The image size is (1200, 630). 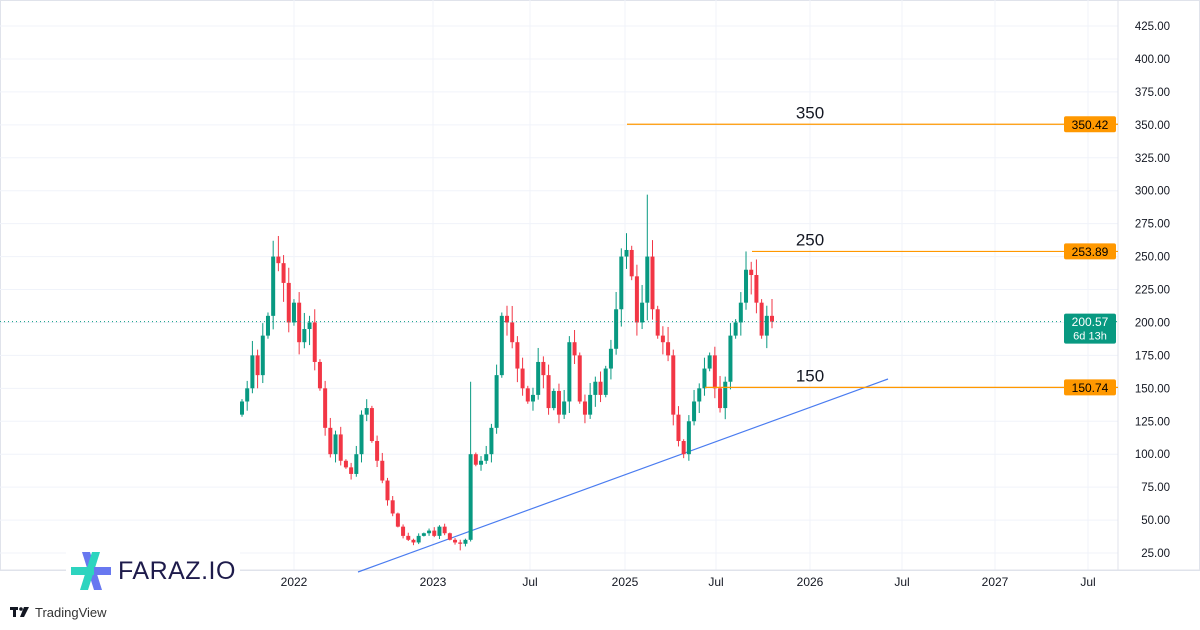 I want to click on y-tick-label: 75.00, so click(x=1155, y=488).